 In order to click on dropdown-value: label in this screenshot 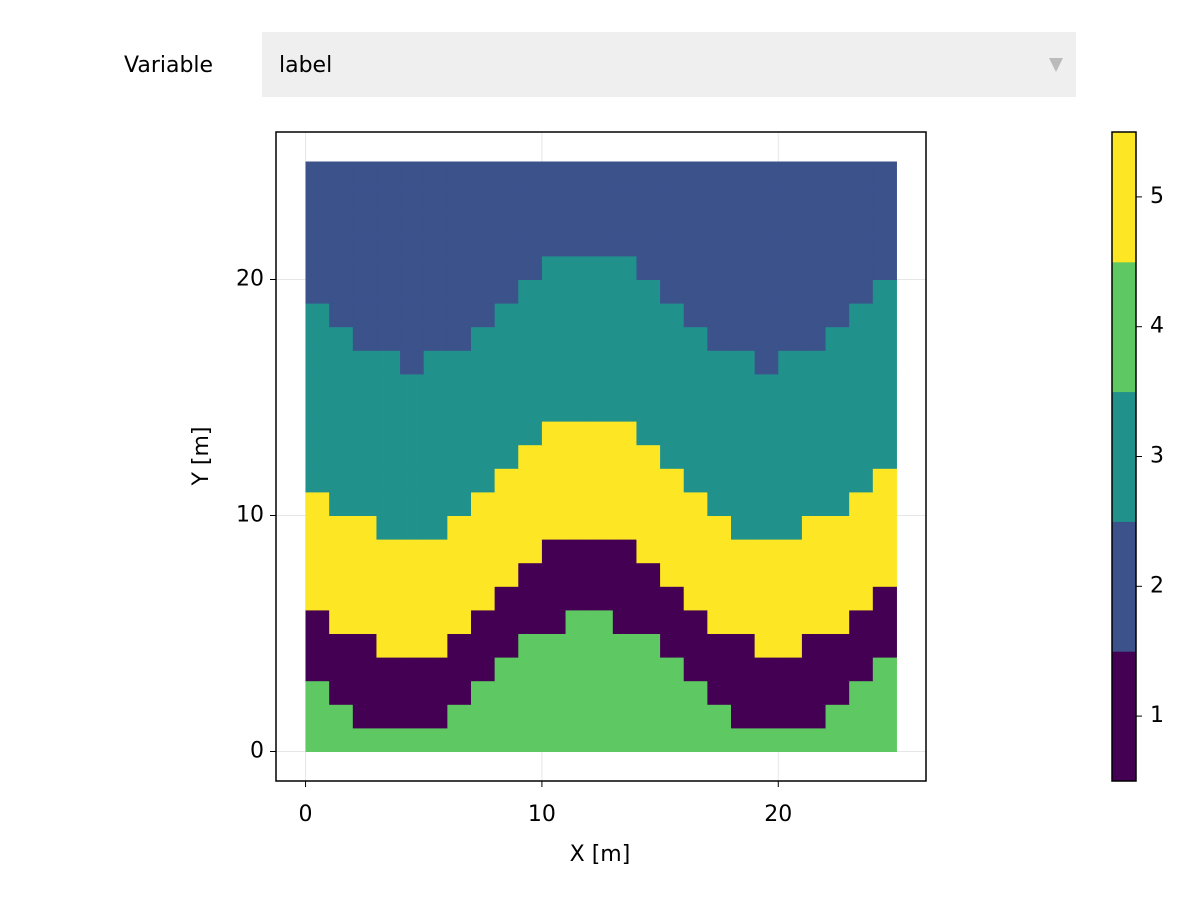, I will do `click(305, 65)`.